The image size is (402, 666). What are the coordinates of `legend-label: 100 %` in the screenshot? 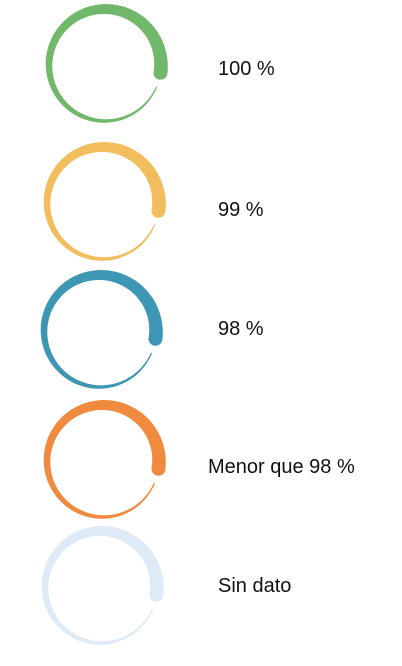 It's located at (246, 69).